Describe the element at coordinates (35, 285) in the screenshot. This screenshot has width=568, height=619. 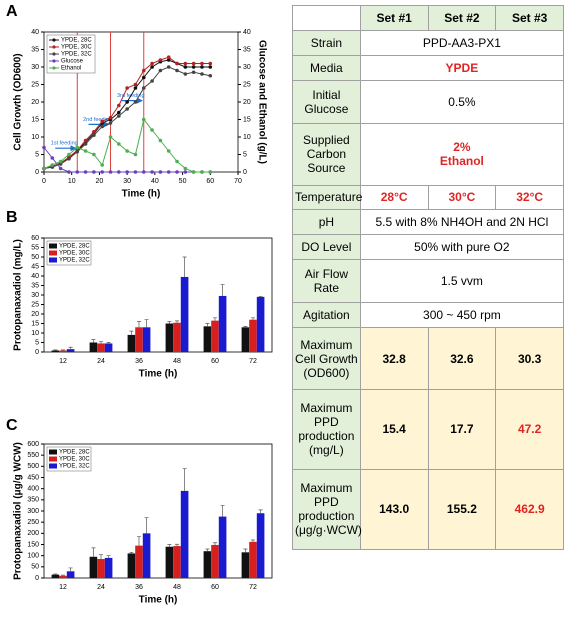
I see `y-tick-label: 35` at that location.